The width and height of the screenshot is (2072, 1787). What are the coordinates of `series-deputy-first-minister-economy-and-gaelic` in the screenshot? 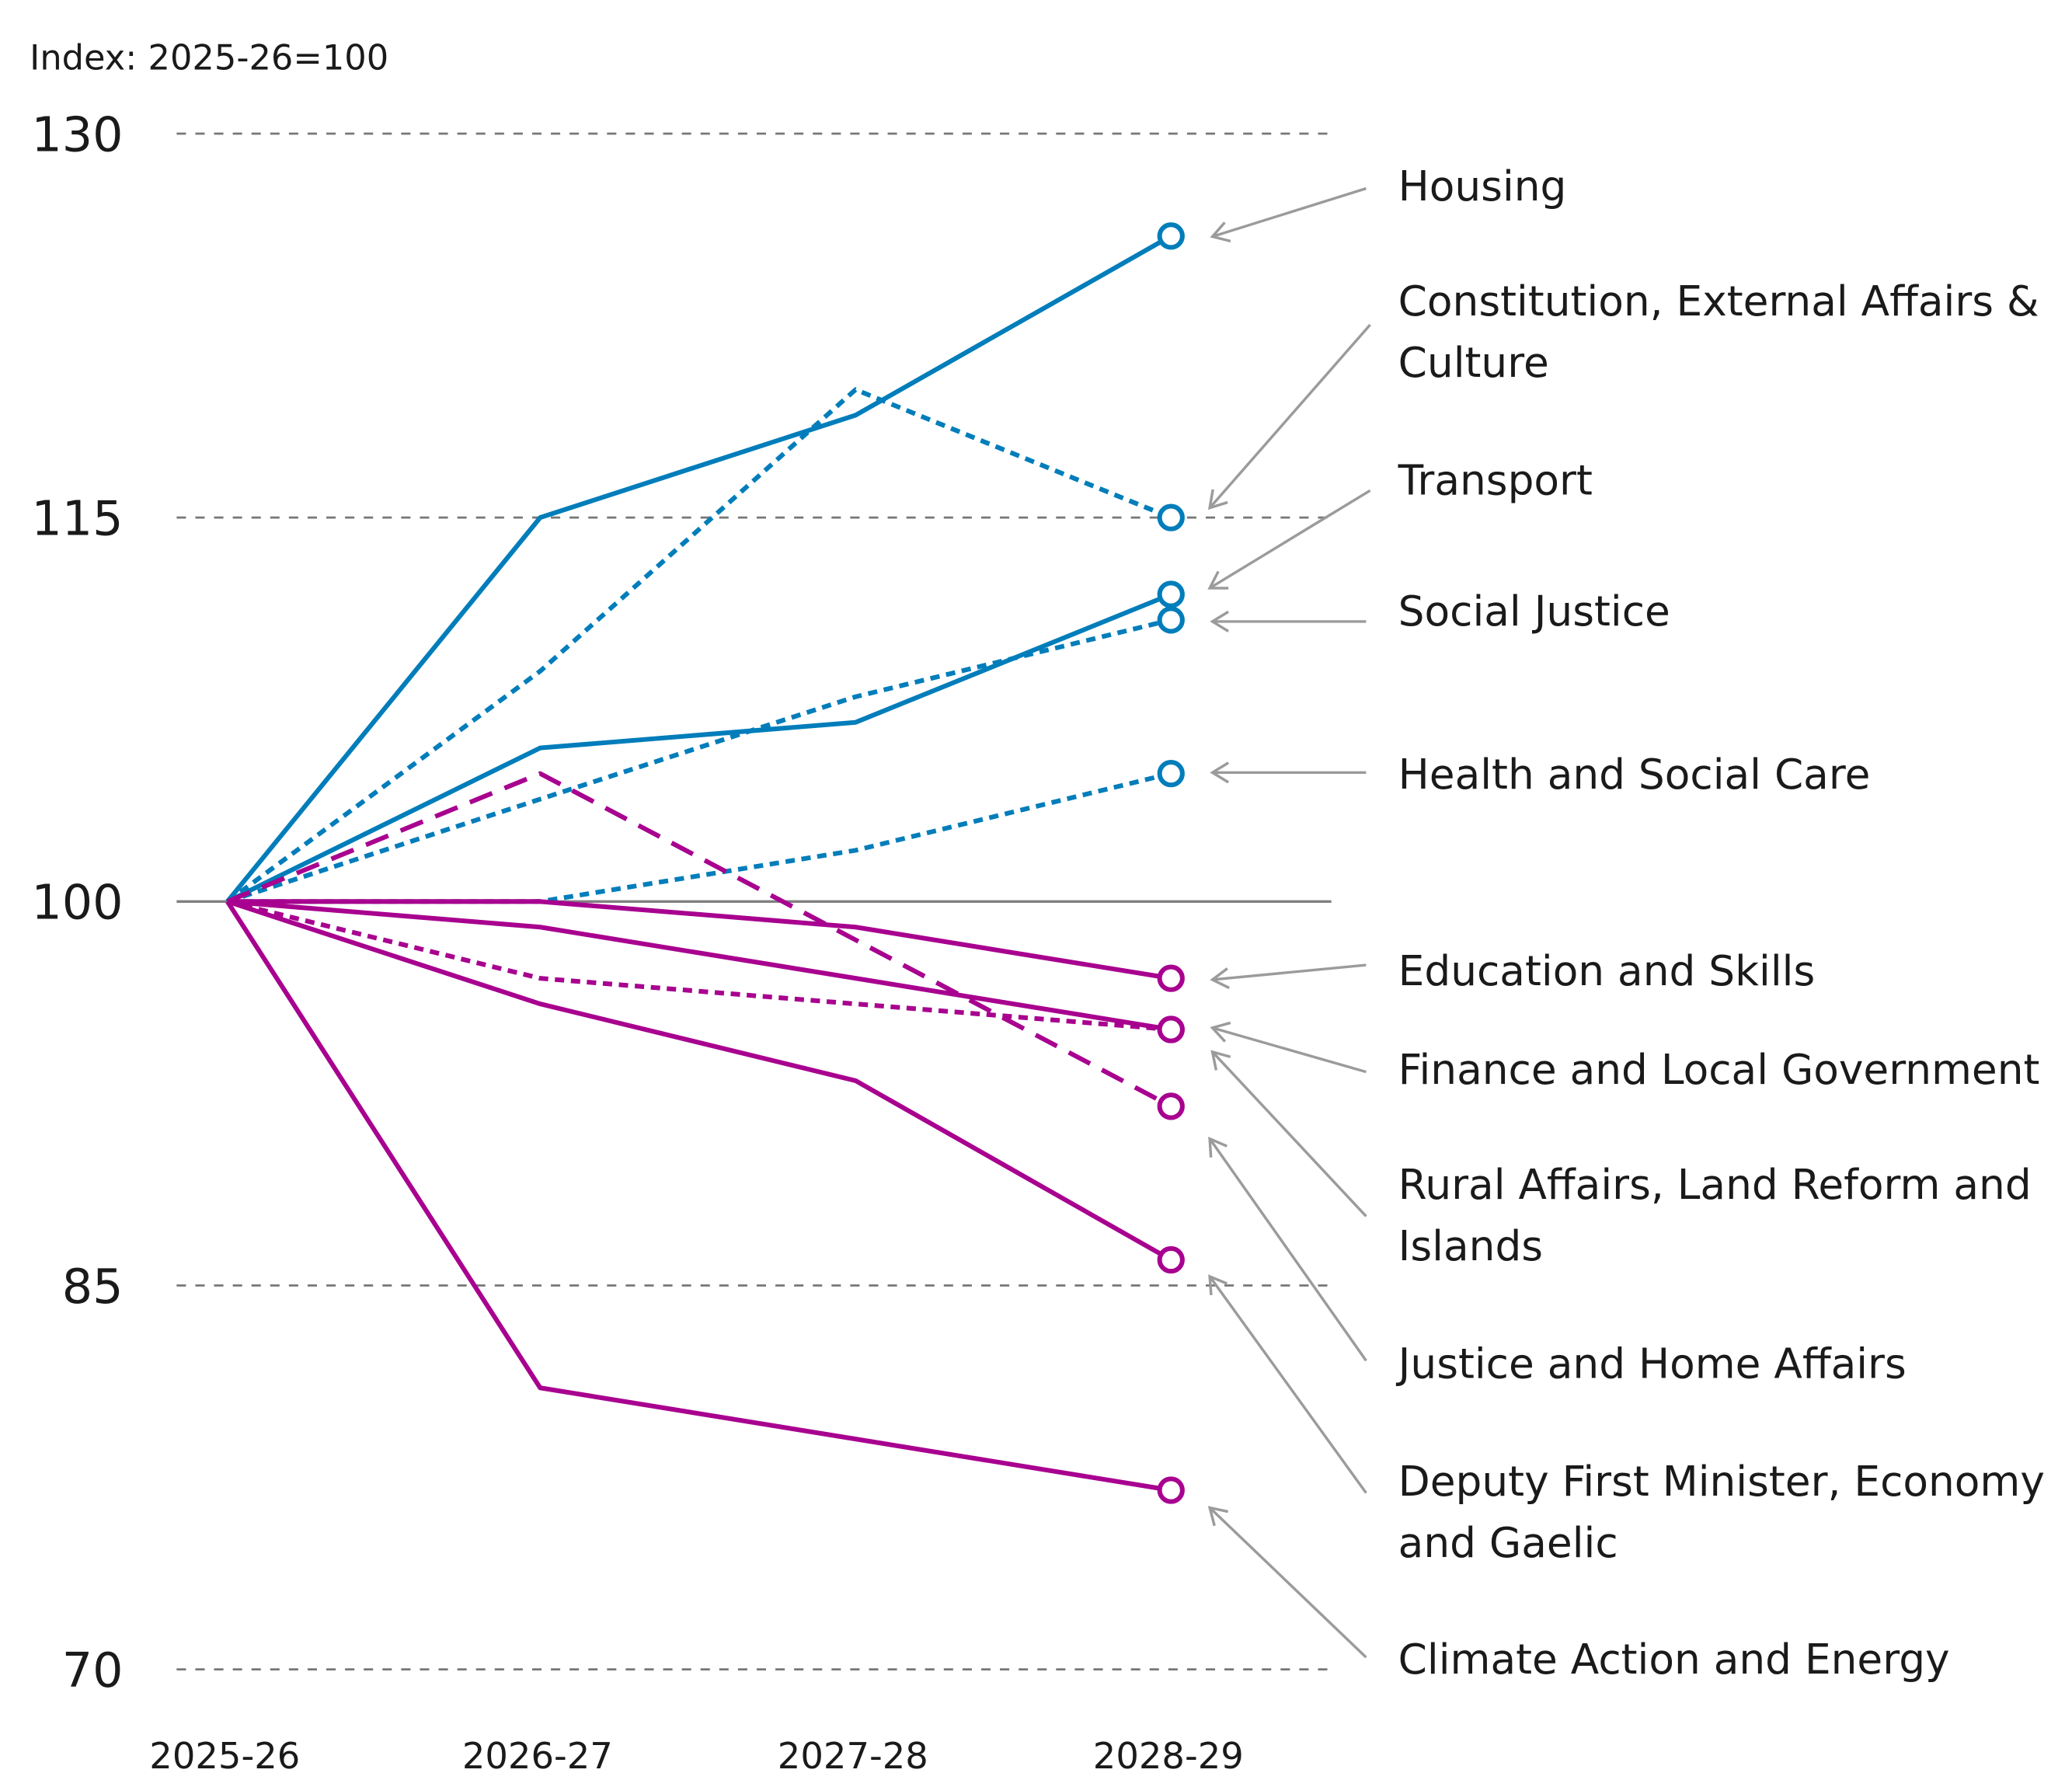 It's located at (705, 1086).